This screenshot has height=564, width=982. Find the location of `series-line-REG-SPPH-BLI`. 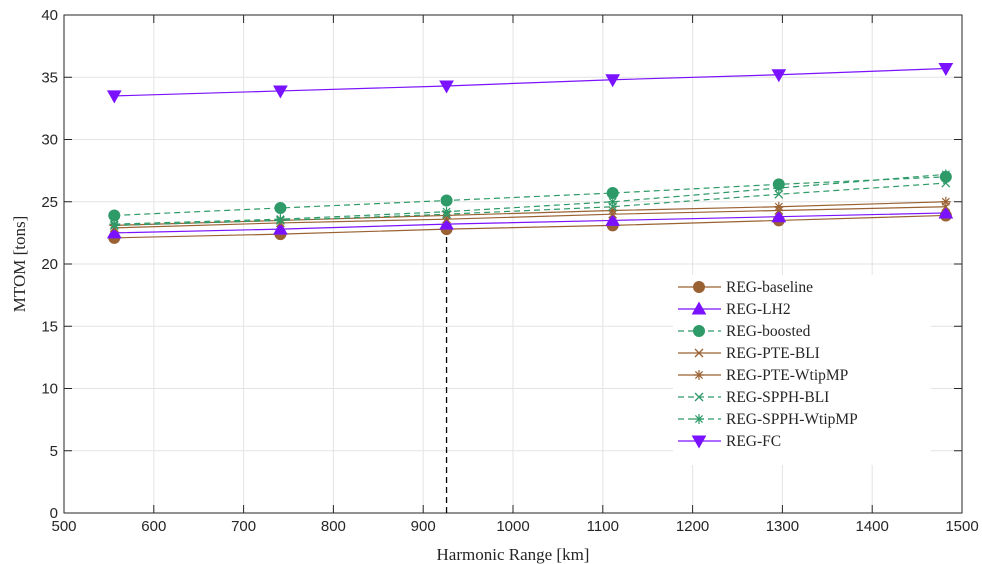

series-line-REG-SPPH-BLI is located at coordinates (530, 204).